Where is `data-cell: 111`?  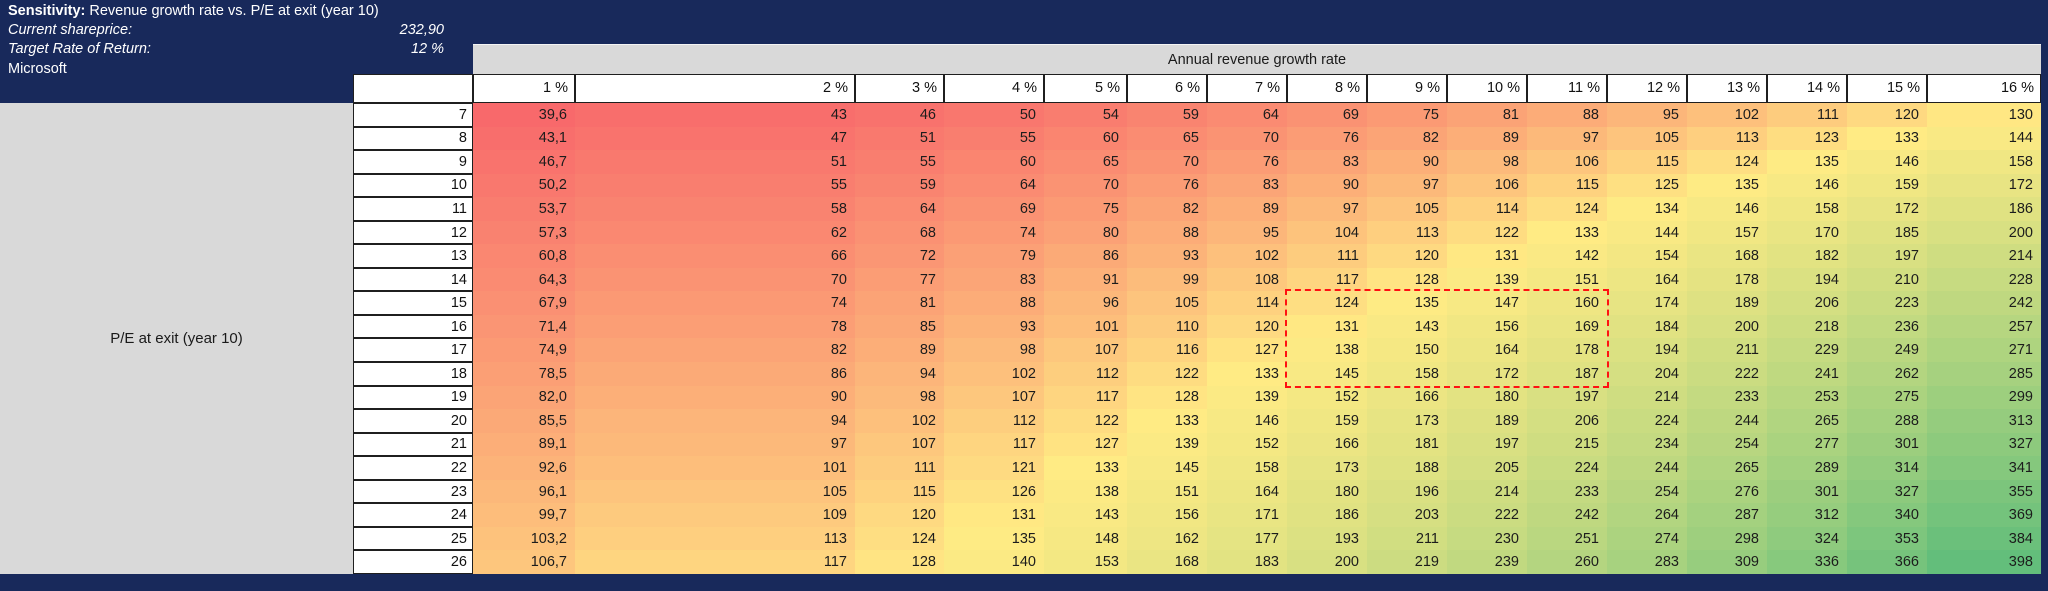
data-cell: 111 is located at coordinates (1327, 256).